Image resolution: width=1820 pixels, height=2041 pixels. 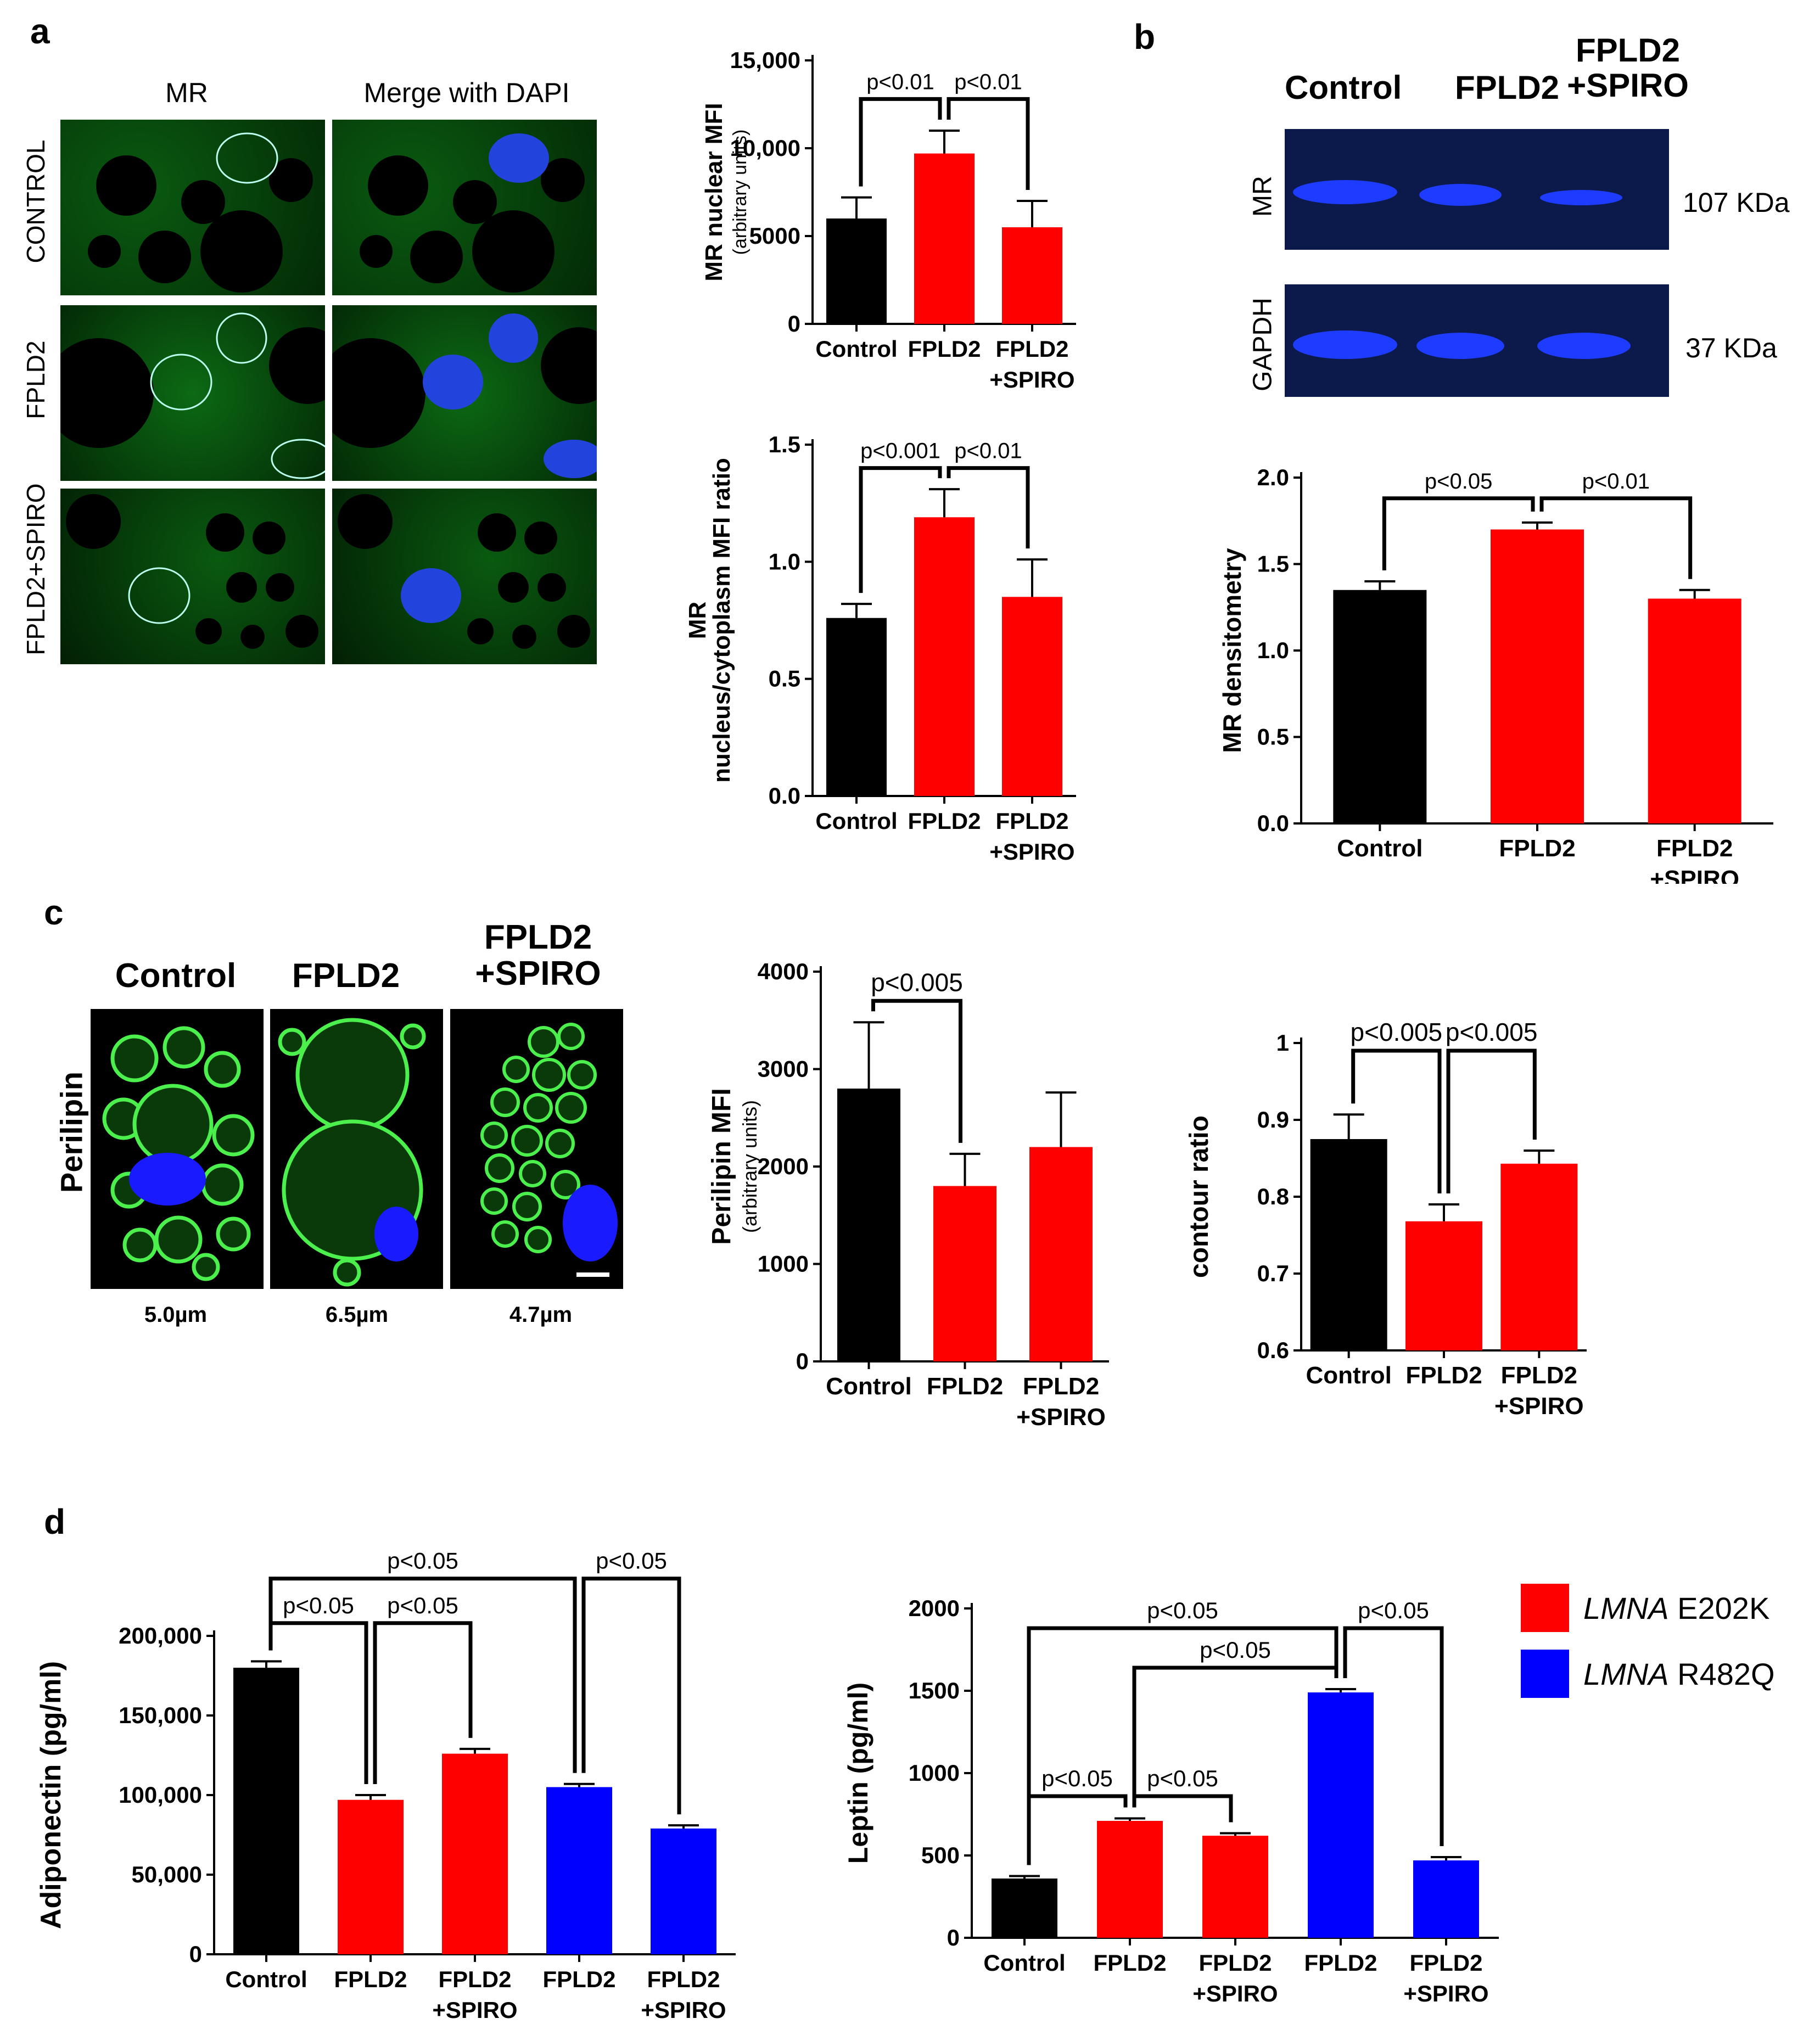 I want to click on row-label-fpld2-spiro: FPLD2+SPIRO, so click(x=35, y=569).